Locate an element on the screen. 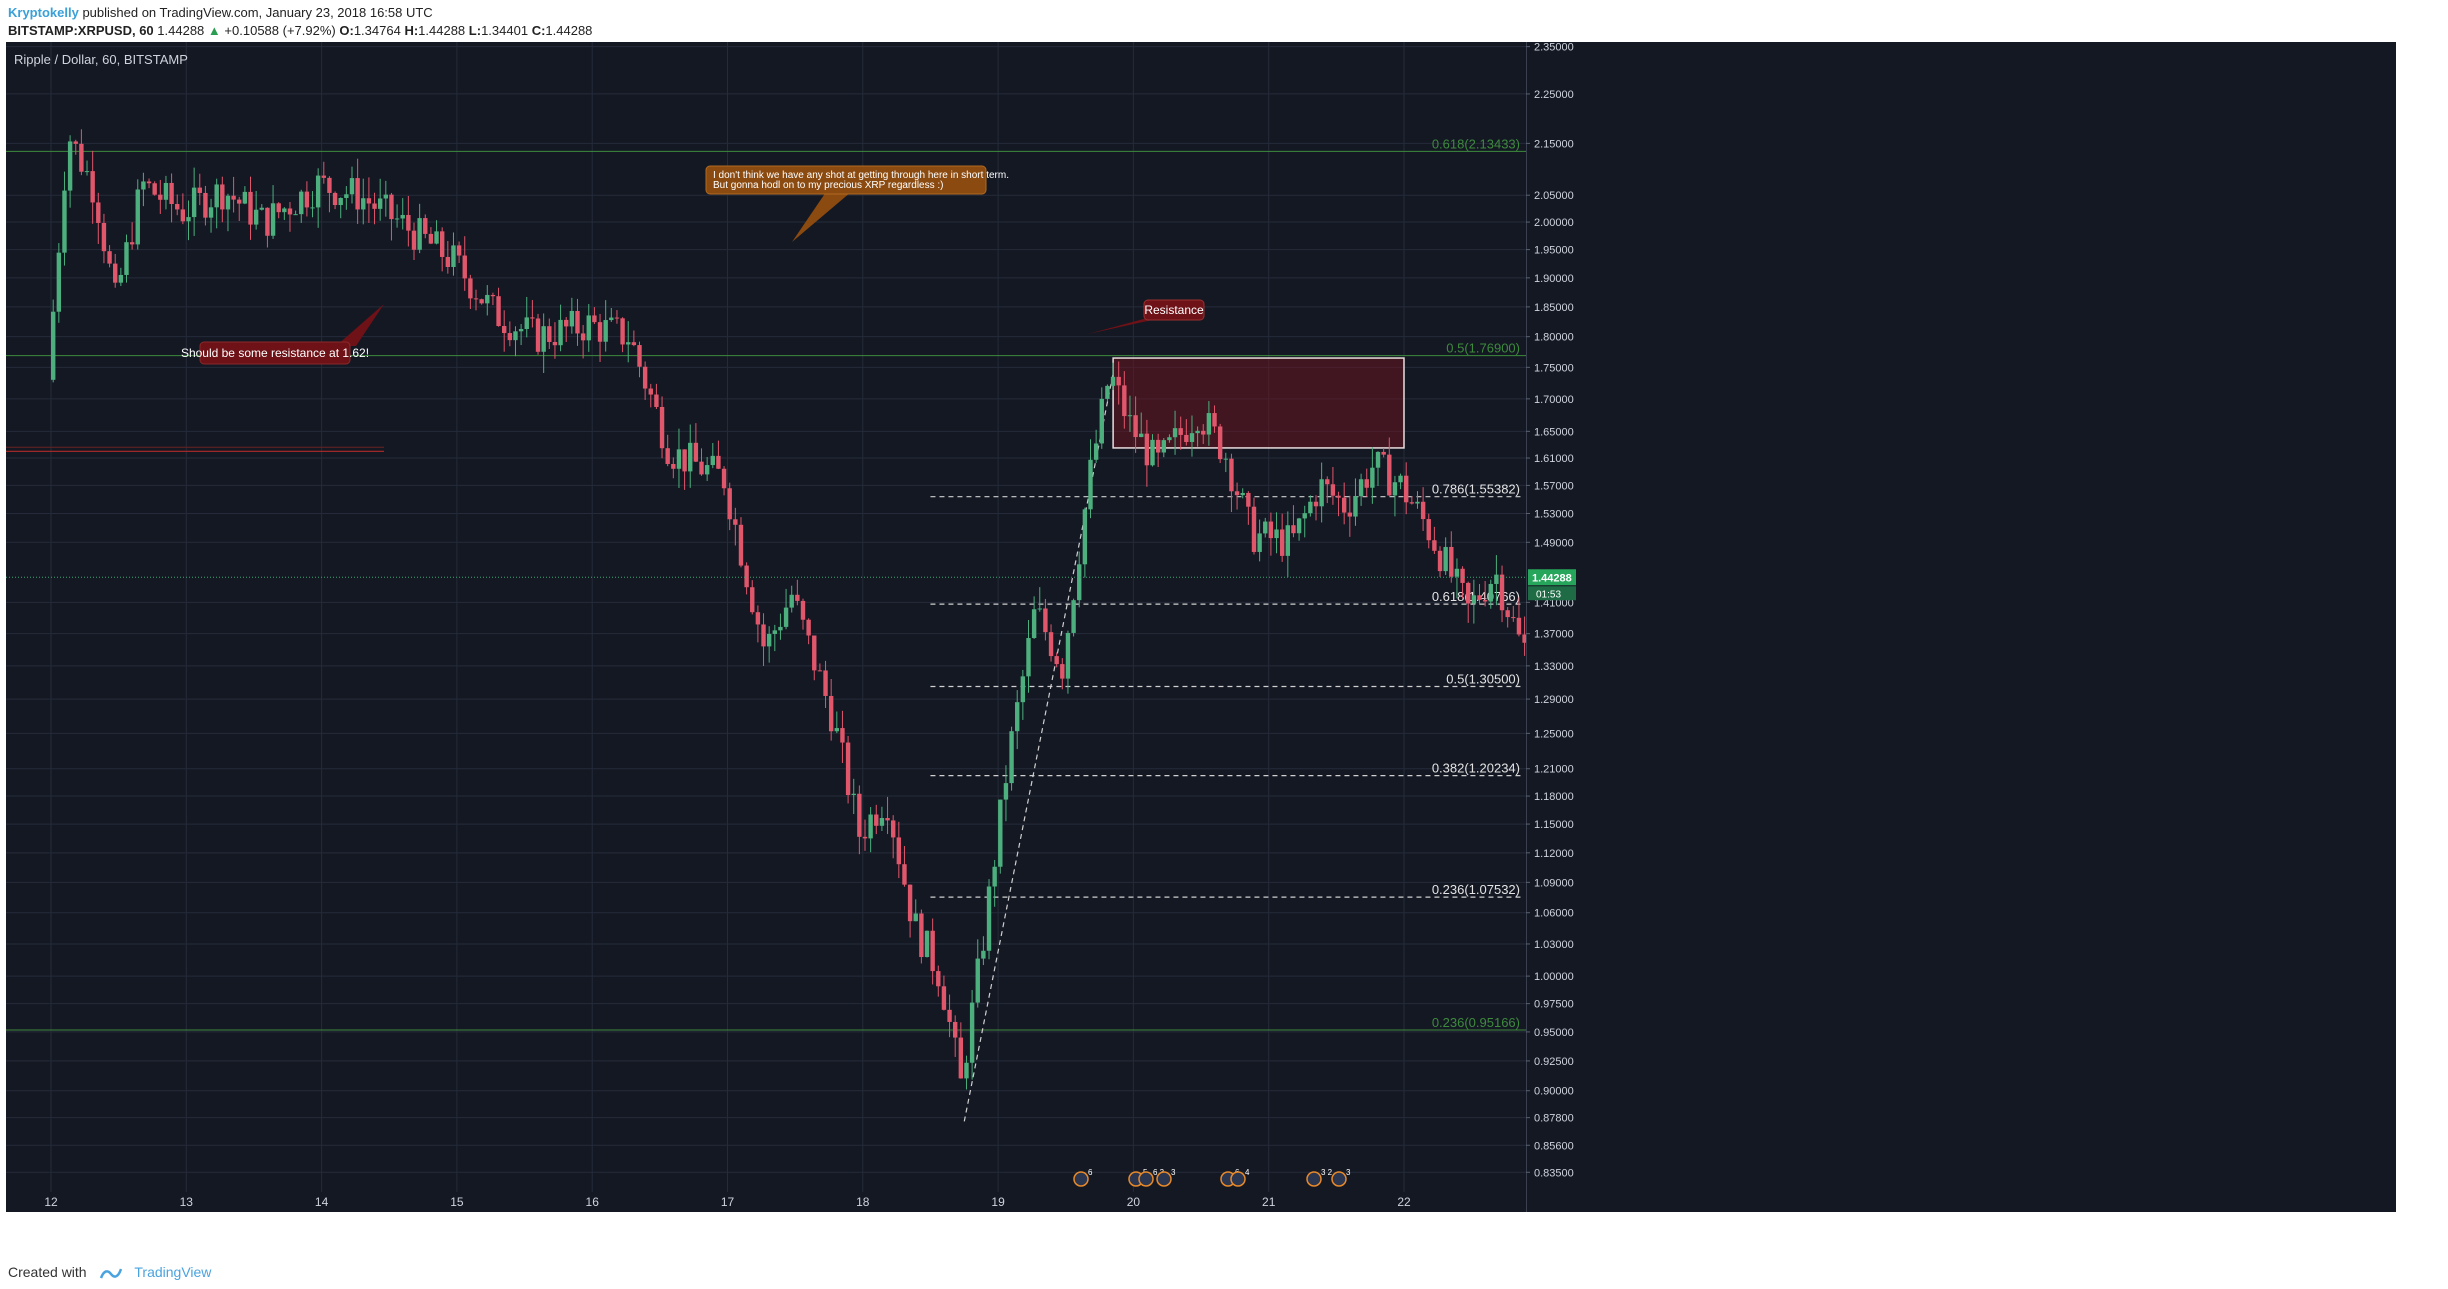  x-axis-background is located at coordinates (766, 1202).